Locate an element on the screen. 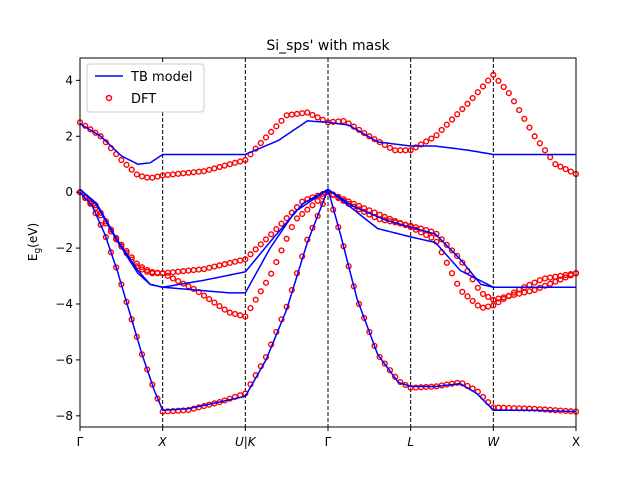  x-tick-label-6: X is located at coordinates (576, 442).